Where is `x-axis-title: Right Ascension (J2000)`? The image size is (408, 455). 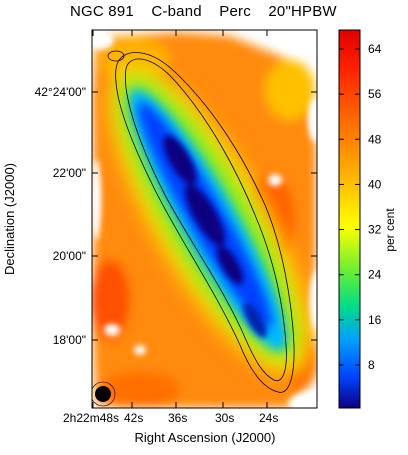
x-axis-title: Right Ascension (J2000) is located at coordinates (205, 437).